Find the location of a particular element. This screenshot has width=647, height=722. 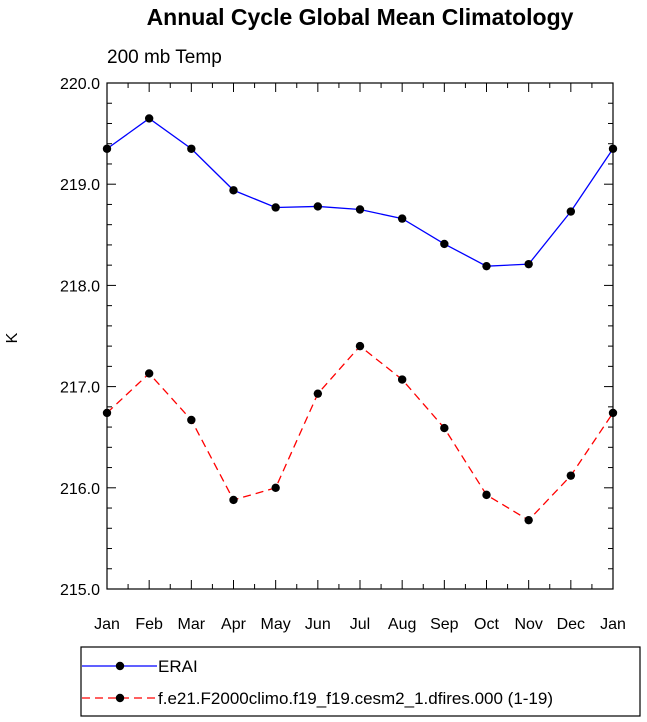

x-tick-labels: Jan Feb Mar Apr May Jun Jul Aug Sep Oct Nov Dec Jan is located at coordinates (360, 624).